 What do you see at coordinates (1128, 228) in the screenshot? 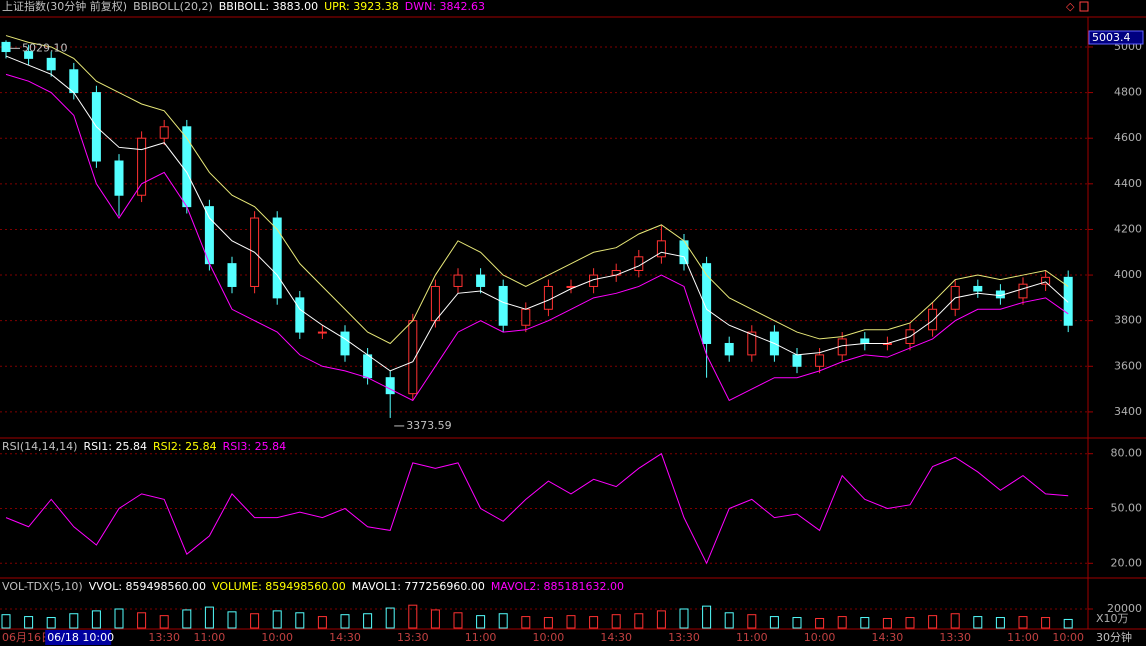
I see `y-tick-label: 4200` at bounding box center [1128, 228].